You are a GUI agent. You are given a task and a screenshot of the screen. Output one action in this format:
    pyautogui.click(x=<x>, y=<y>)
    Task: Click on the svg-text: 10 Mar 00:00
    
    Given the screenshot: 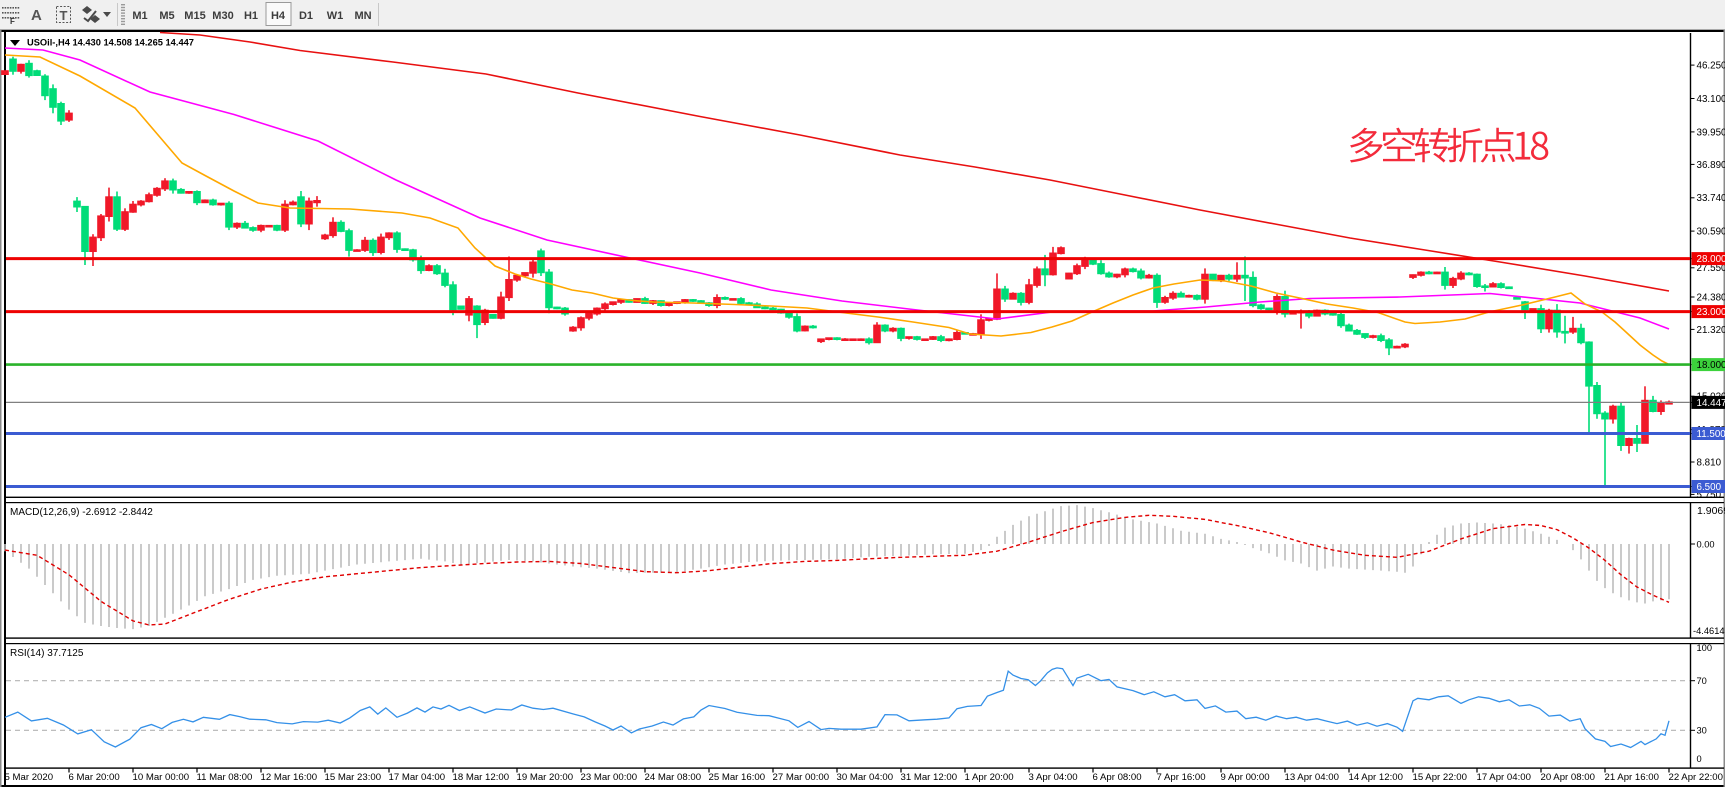 What is the action you would take?
    pyautogui.click(x=161, y=777)
    